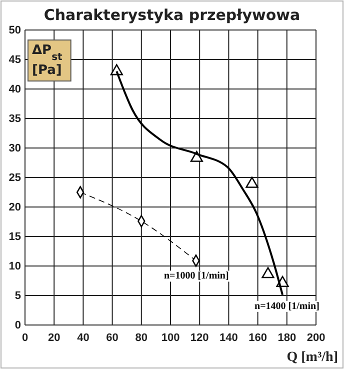 The width and height of the screenshot is (344, 369). Describe the element at coordinates (141, 338) in the screenshot. I see `x-tick-label: 80` at that location.